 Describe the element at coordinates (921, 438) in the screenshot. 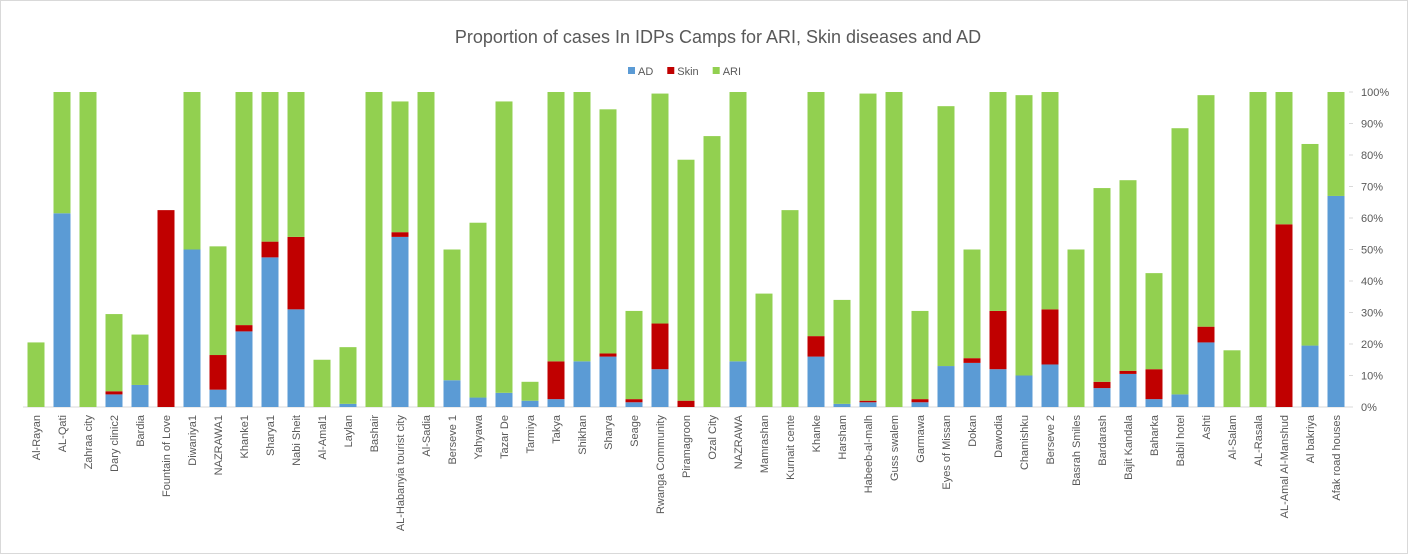

I see `x-tick-label: Garmawa` at that location.